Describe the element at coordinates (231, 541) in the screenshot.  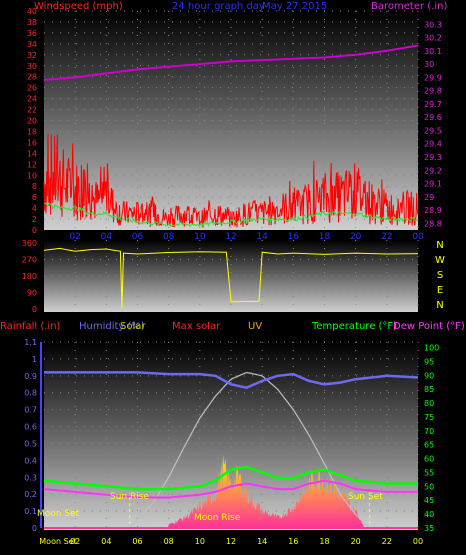
I see `x-tick-label: 12` at that location.